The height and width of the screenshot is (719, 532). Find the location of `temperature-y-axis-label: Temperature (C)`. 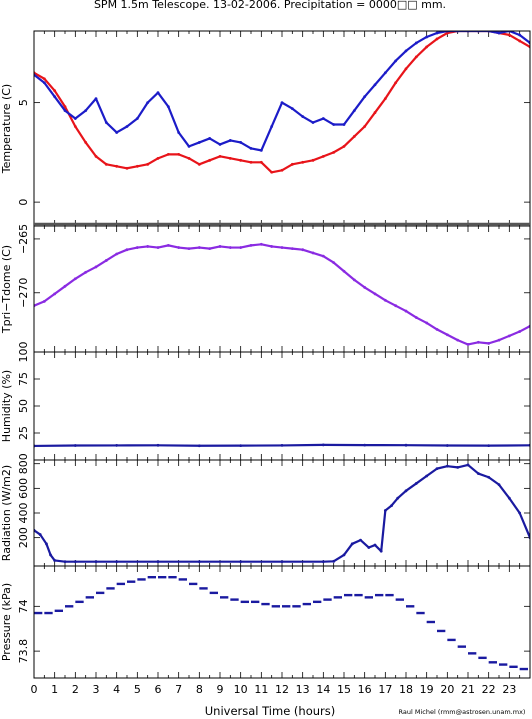

temperature-y-axis-label: Temperature (C) is located at coordinates (6, 129).